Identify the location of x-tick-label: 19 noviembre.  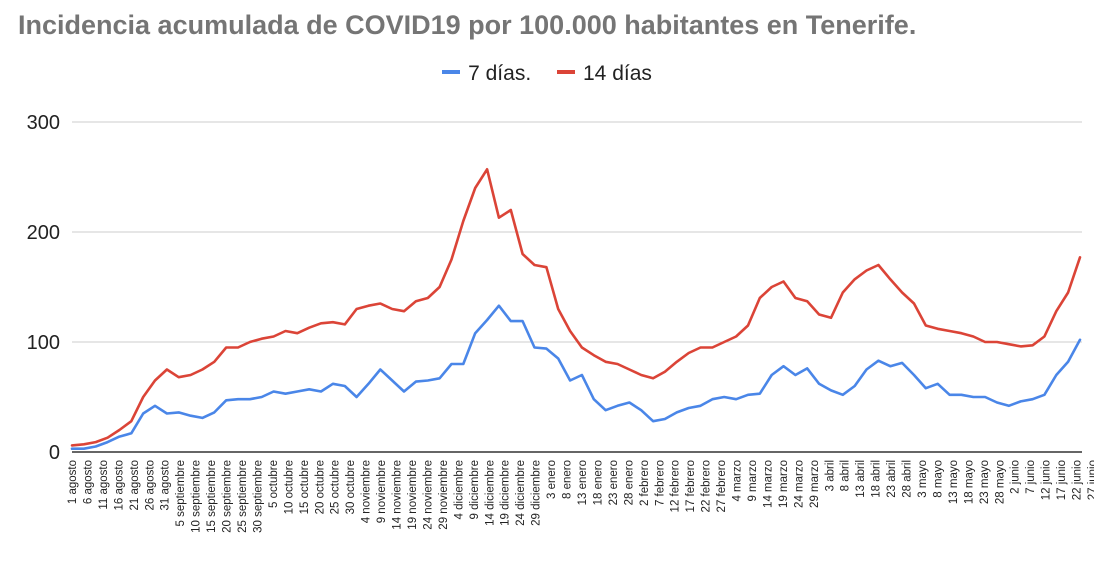
(413, 495).